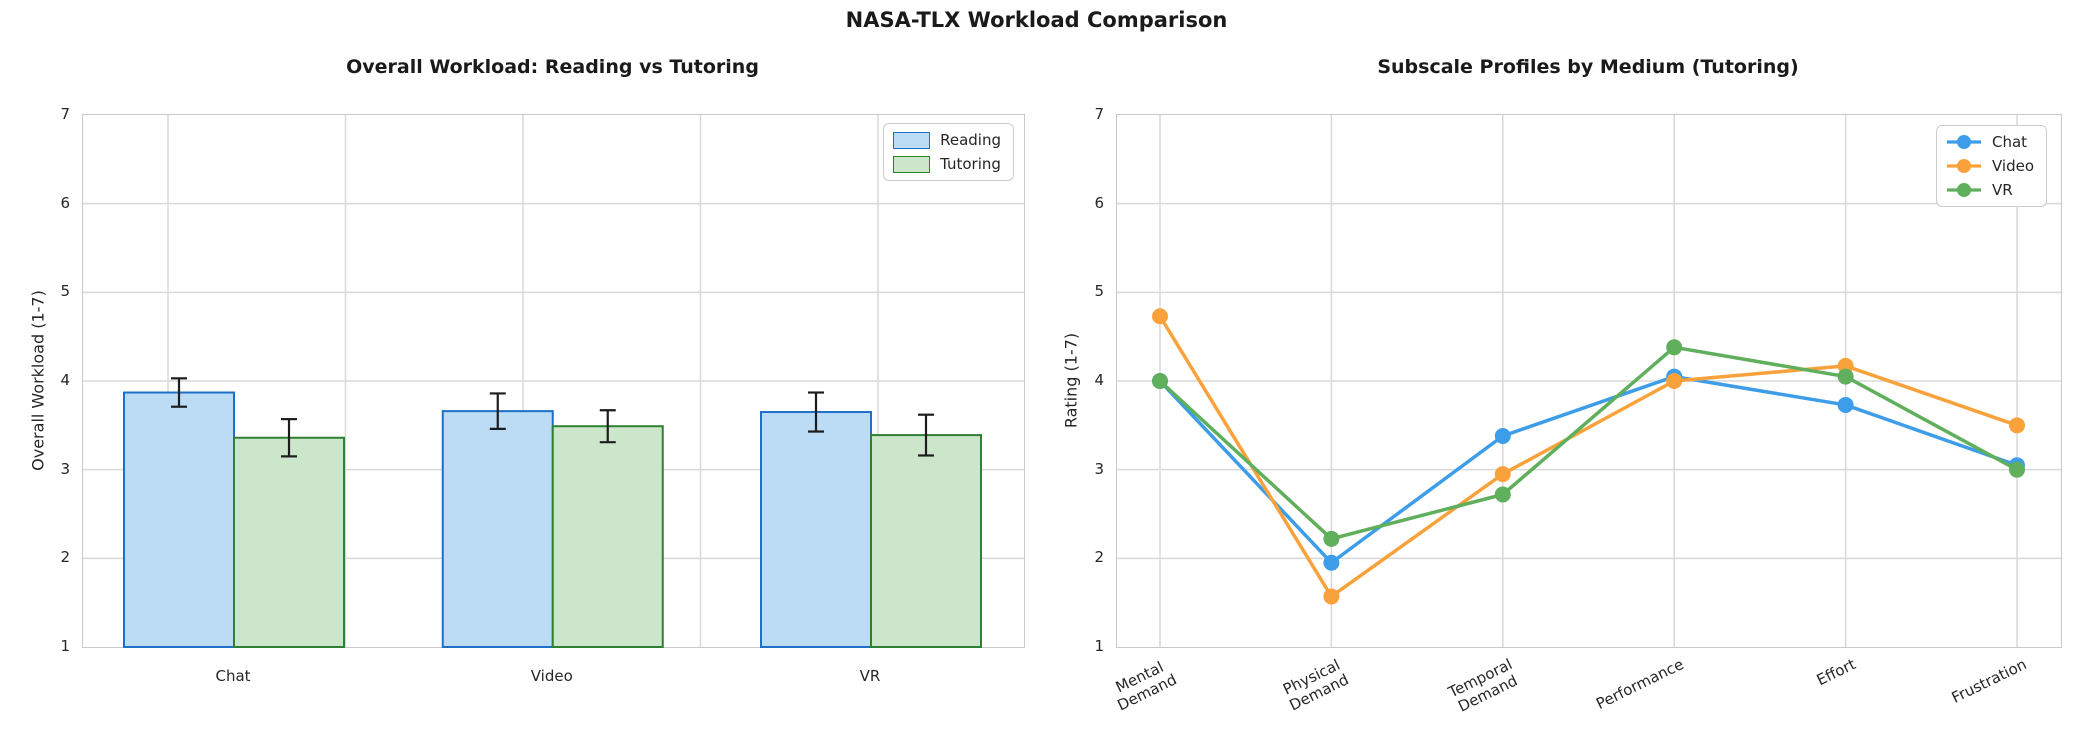 The width and height of the screenshot is (2073, 736). I want to click on legend-label-chat: Chat, so click(2009, 142).